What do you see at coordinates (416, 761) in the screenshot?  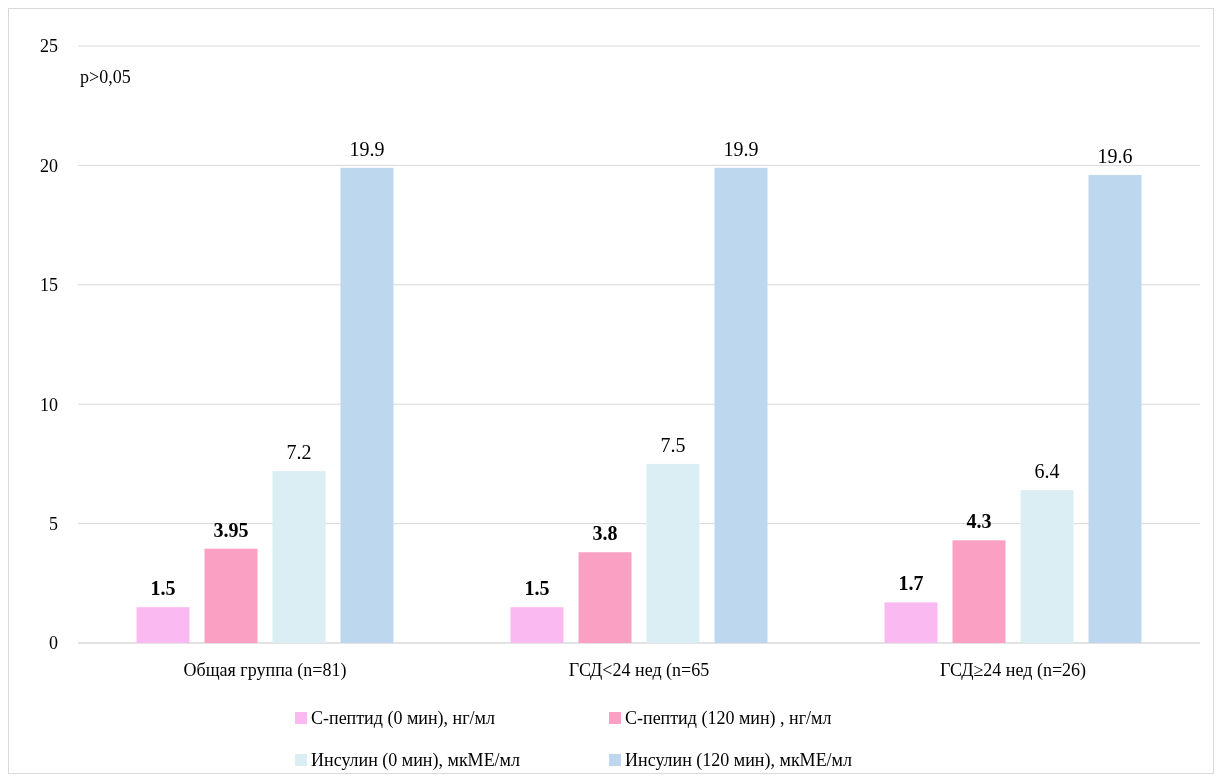 I see `legend-label: Инсулин (0 мин), мкМЕ/мл` at bounding box center [416, 761].